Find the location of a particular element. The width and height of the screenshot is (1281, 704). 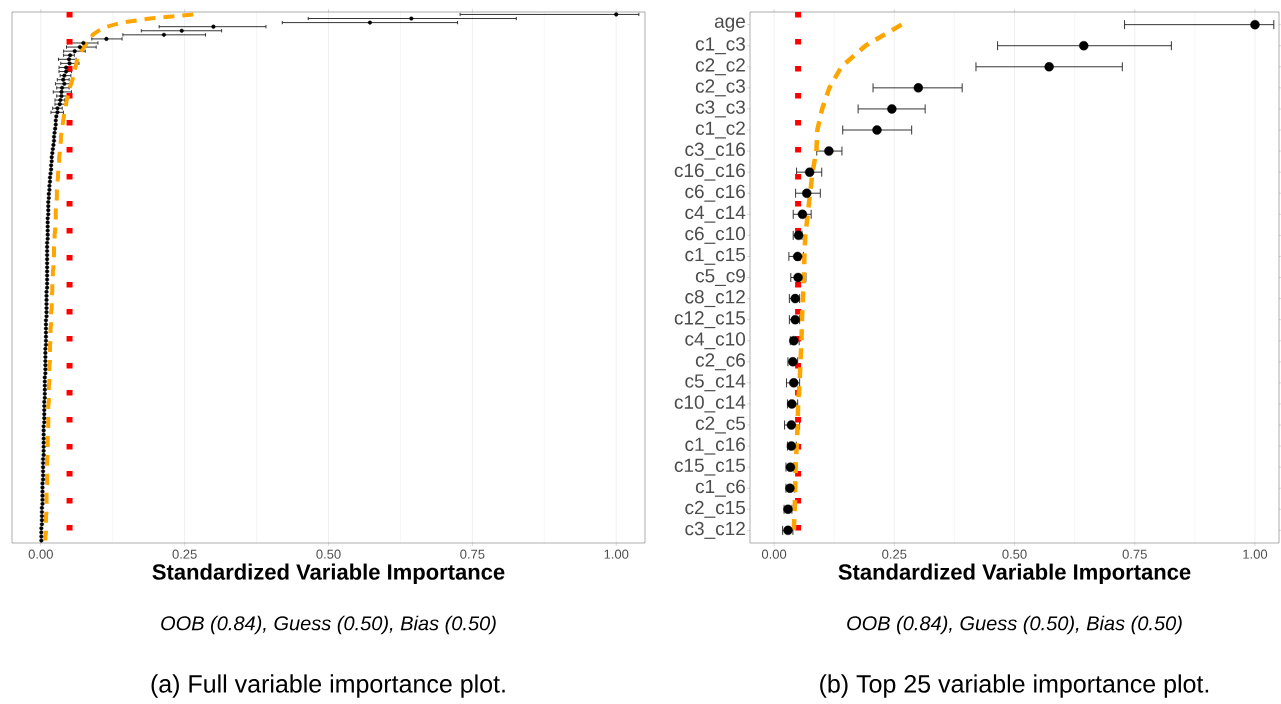

y-tick-label: c4_c14 is located at coordinates (715, 214).